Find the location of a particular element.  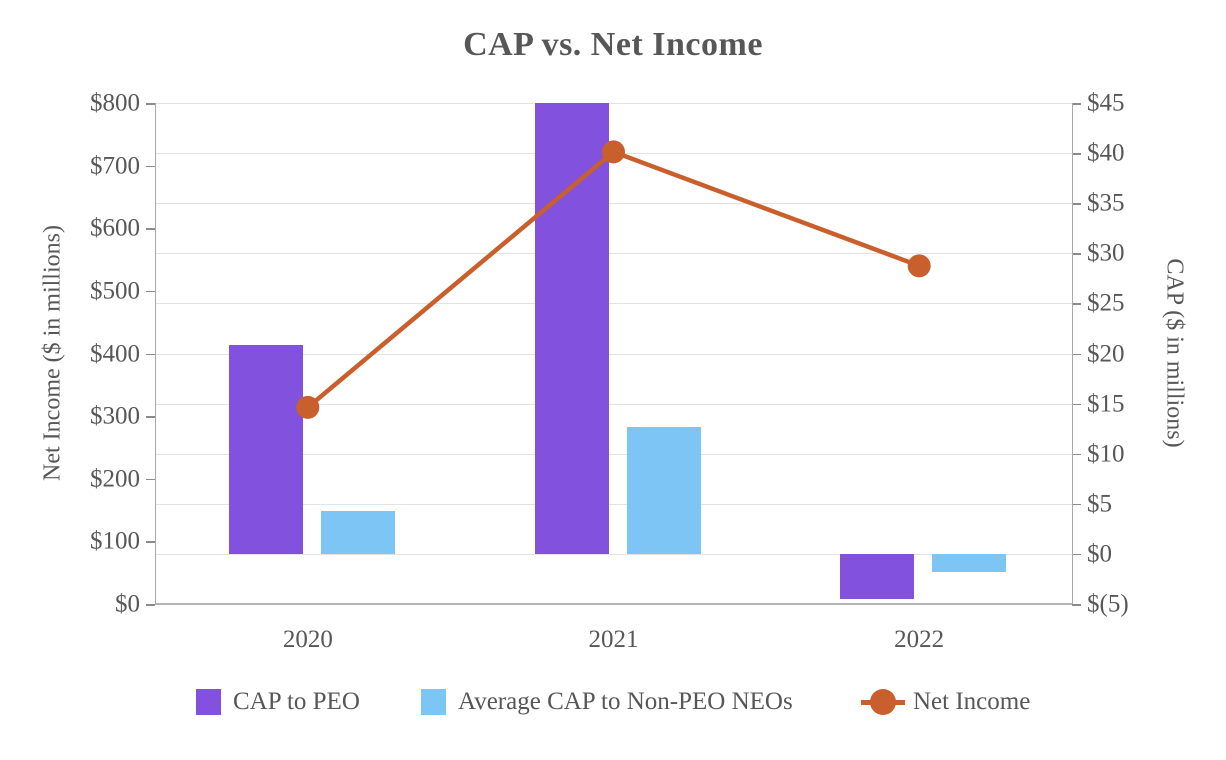

right-axis-tick-label: $15 is located at coordinates (1106, 404).